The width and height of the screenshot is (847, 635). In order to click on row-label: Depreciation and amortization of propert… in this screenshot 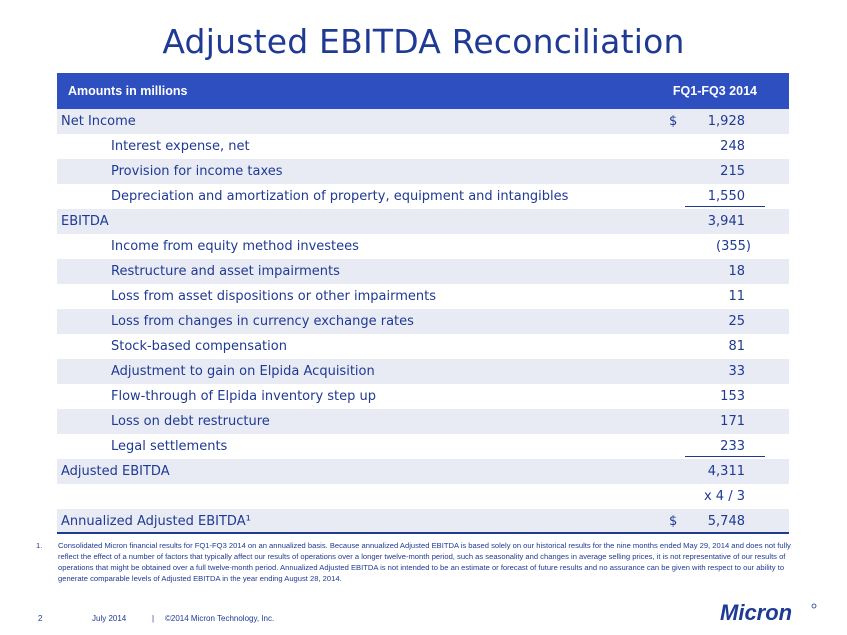, I will do `click(340, 196)`.